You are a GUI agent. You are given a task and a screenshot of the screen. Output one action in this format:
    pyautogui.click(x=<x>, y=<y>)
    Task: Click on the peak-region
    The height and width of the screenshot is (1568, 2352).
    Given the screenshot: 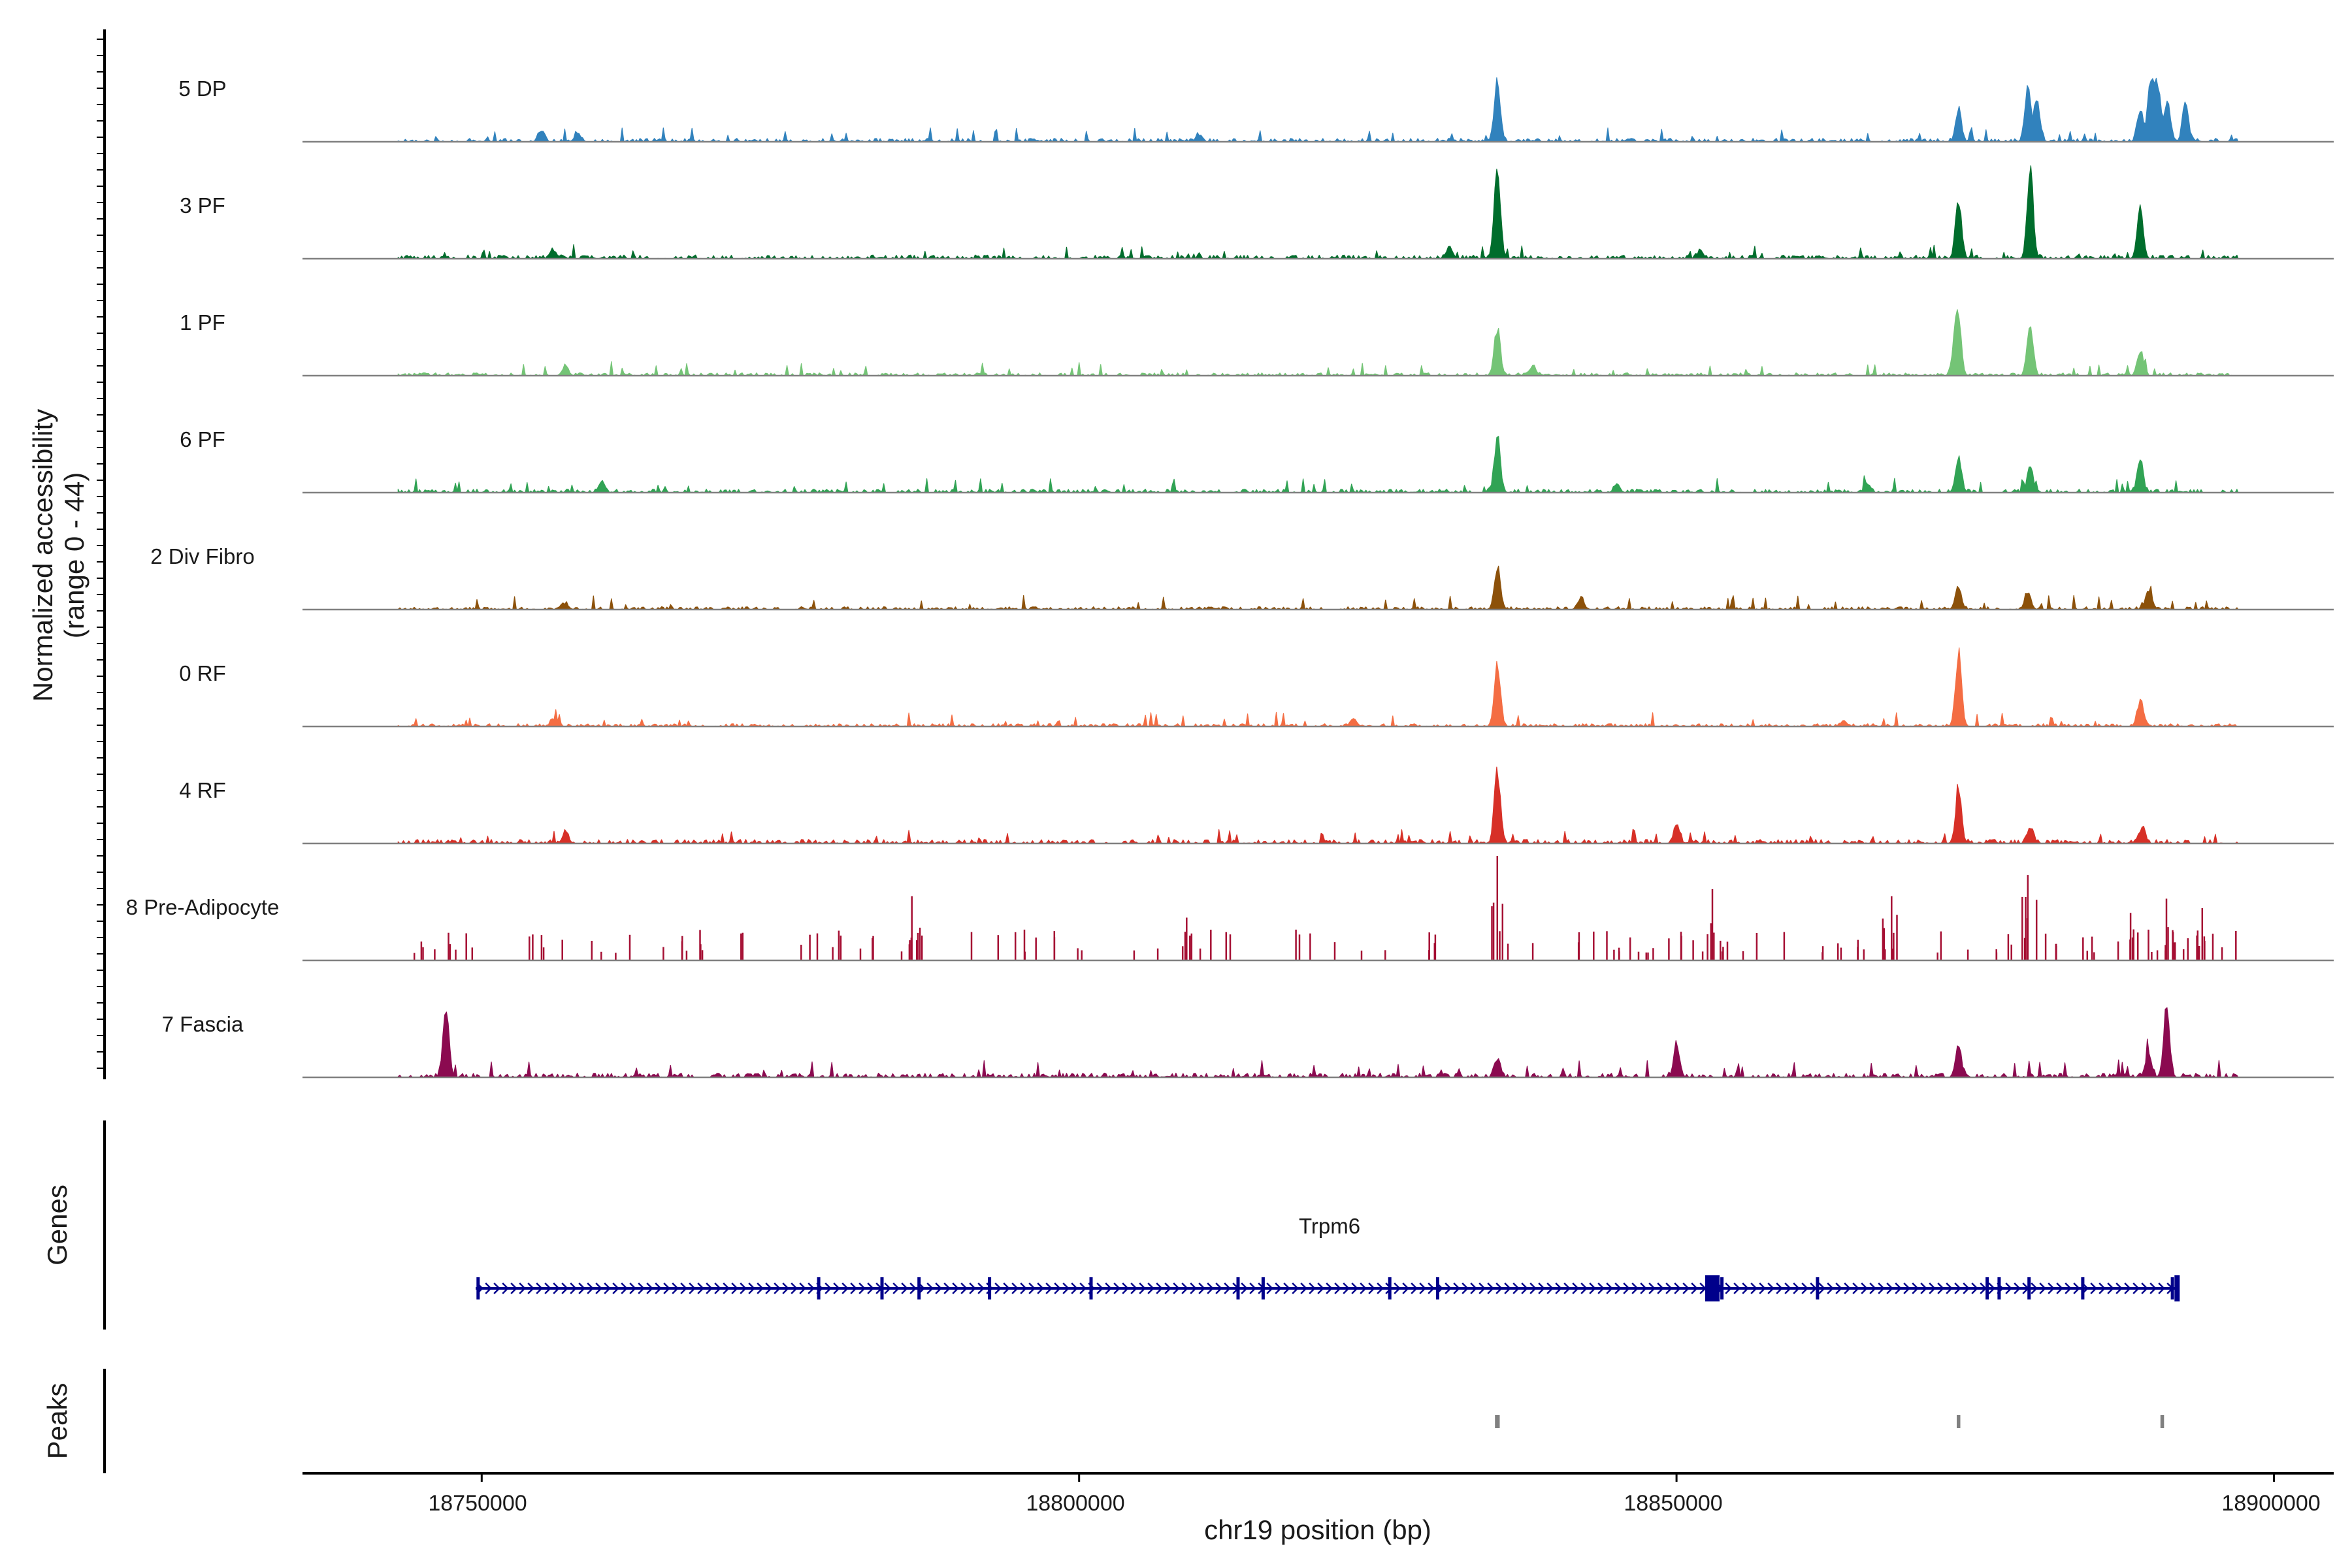 What is the action you would take?
    pyautogui.click(x=2162, y=1421)
    